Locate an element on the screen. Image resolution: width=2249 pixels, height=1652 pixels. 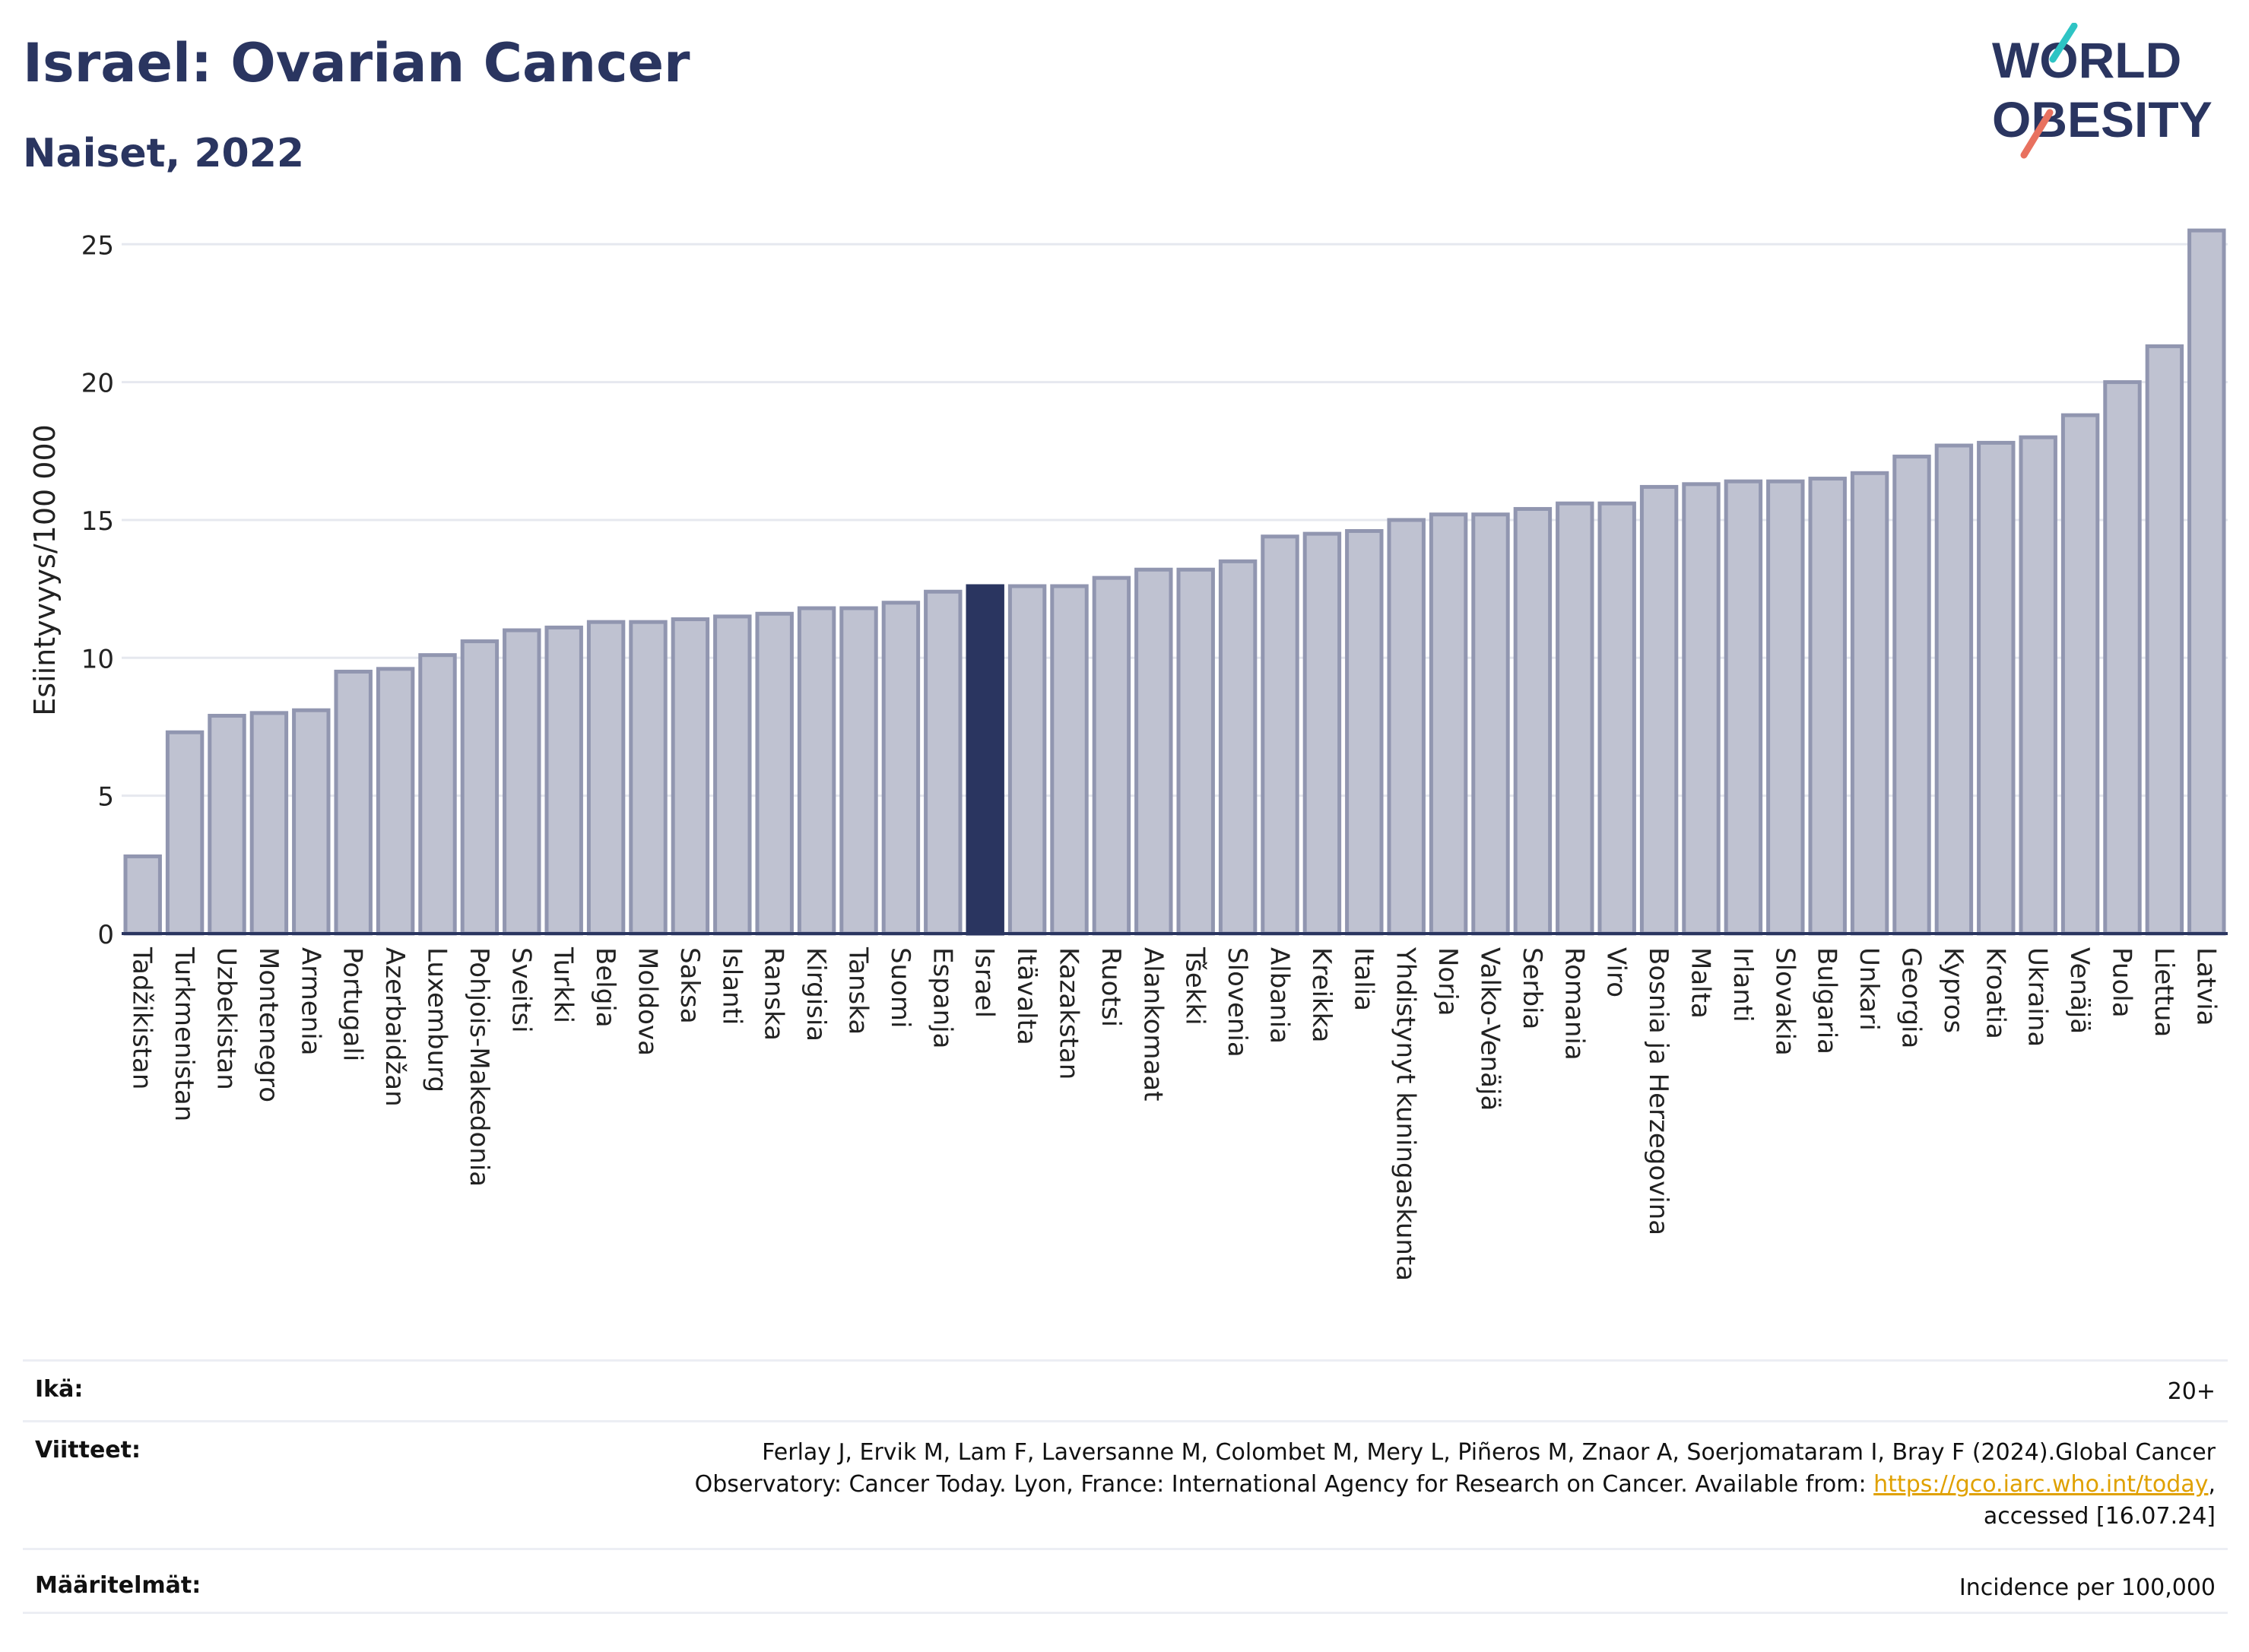
x-tick-label: Kypros is located at coordinates (1953, 990).